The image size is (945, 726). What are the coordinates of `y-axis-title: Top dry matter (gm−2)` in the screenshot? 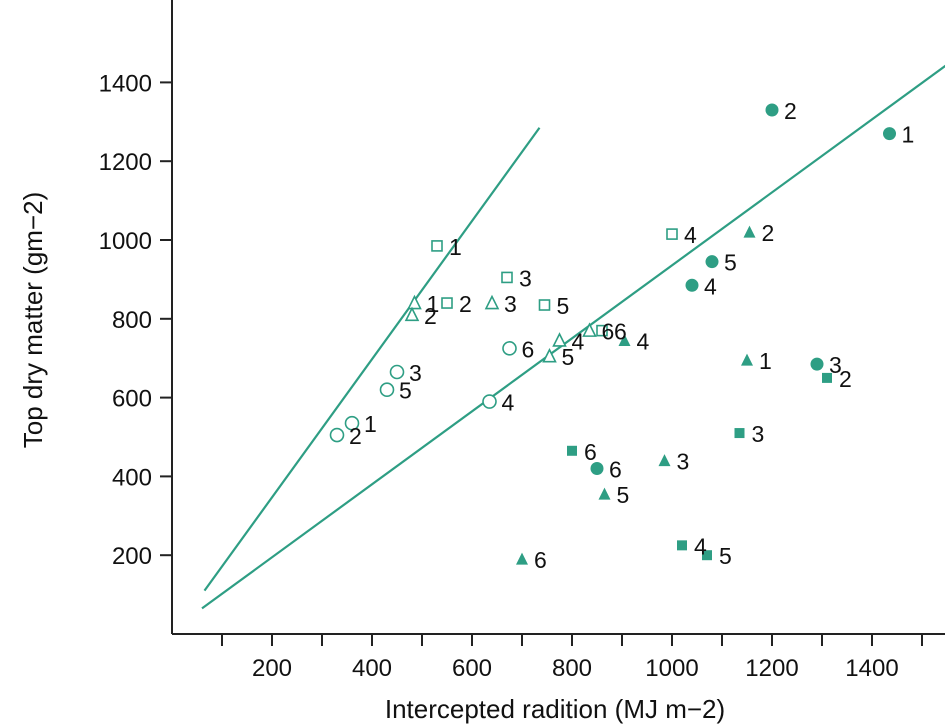 It's located at (33, 320).